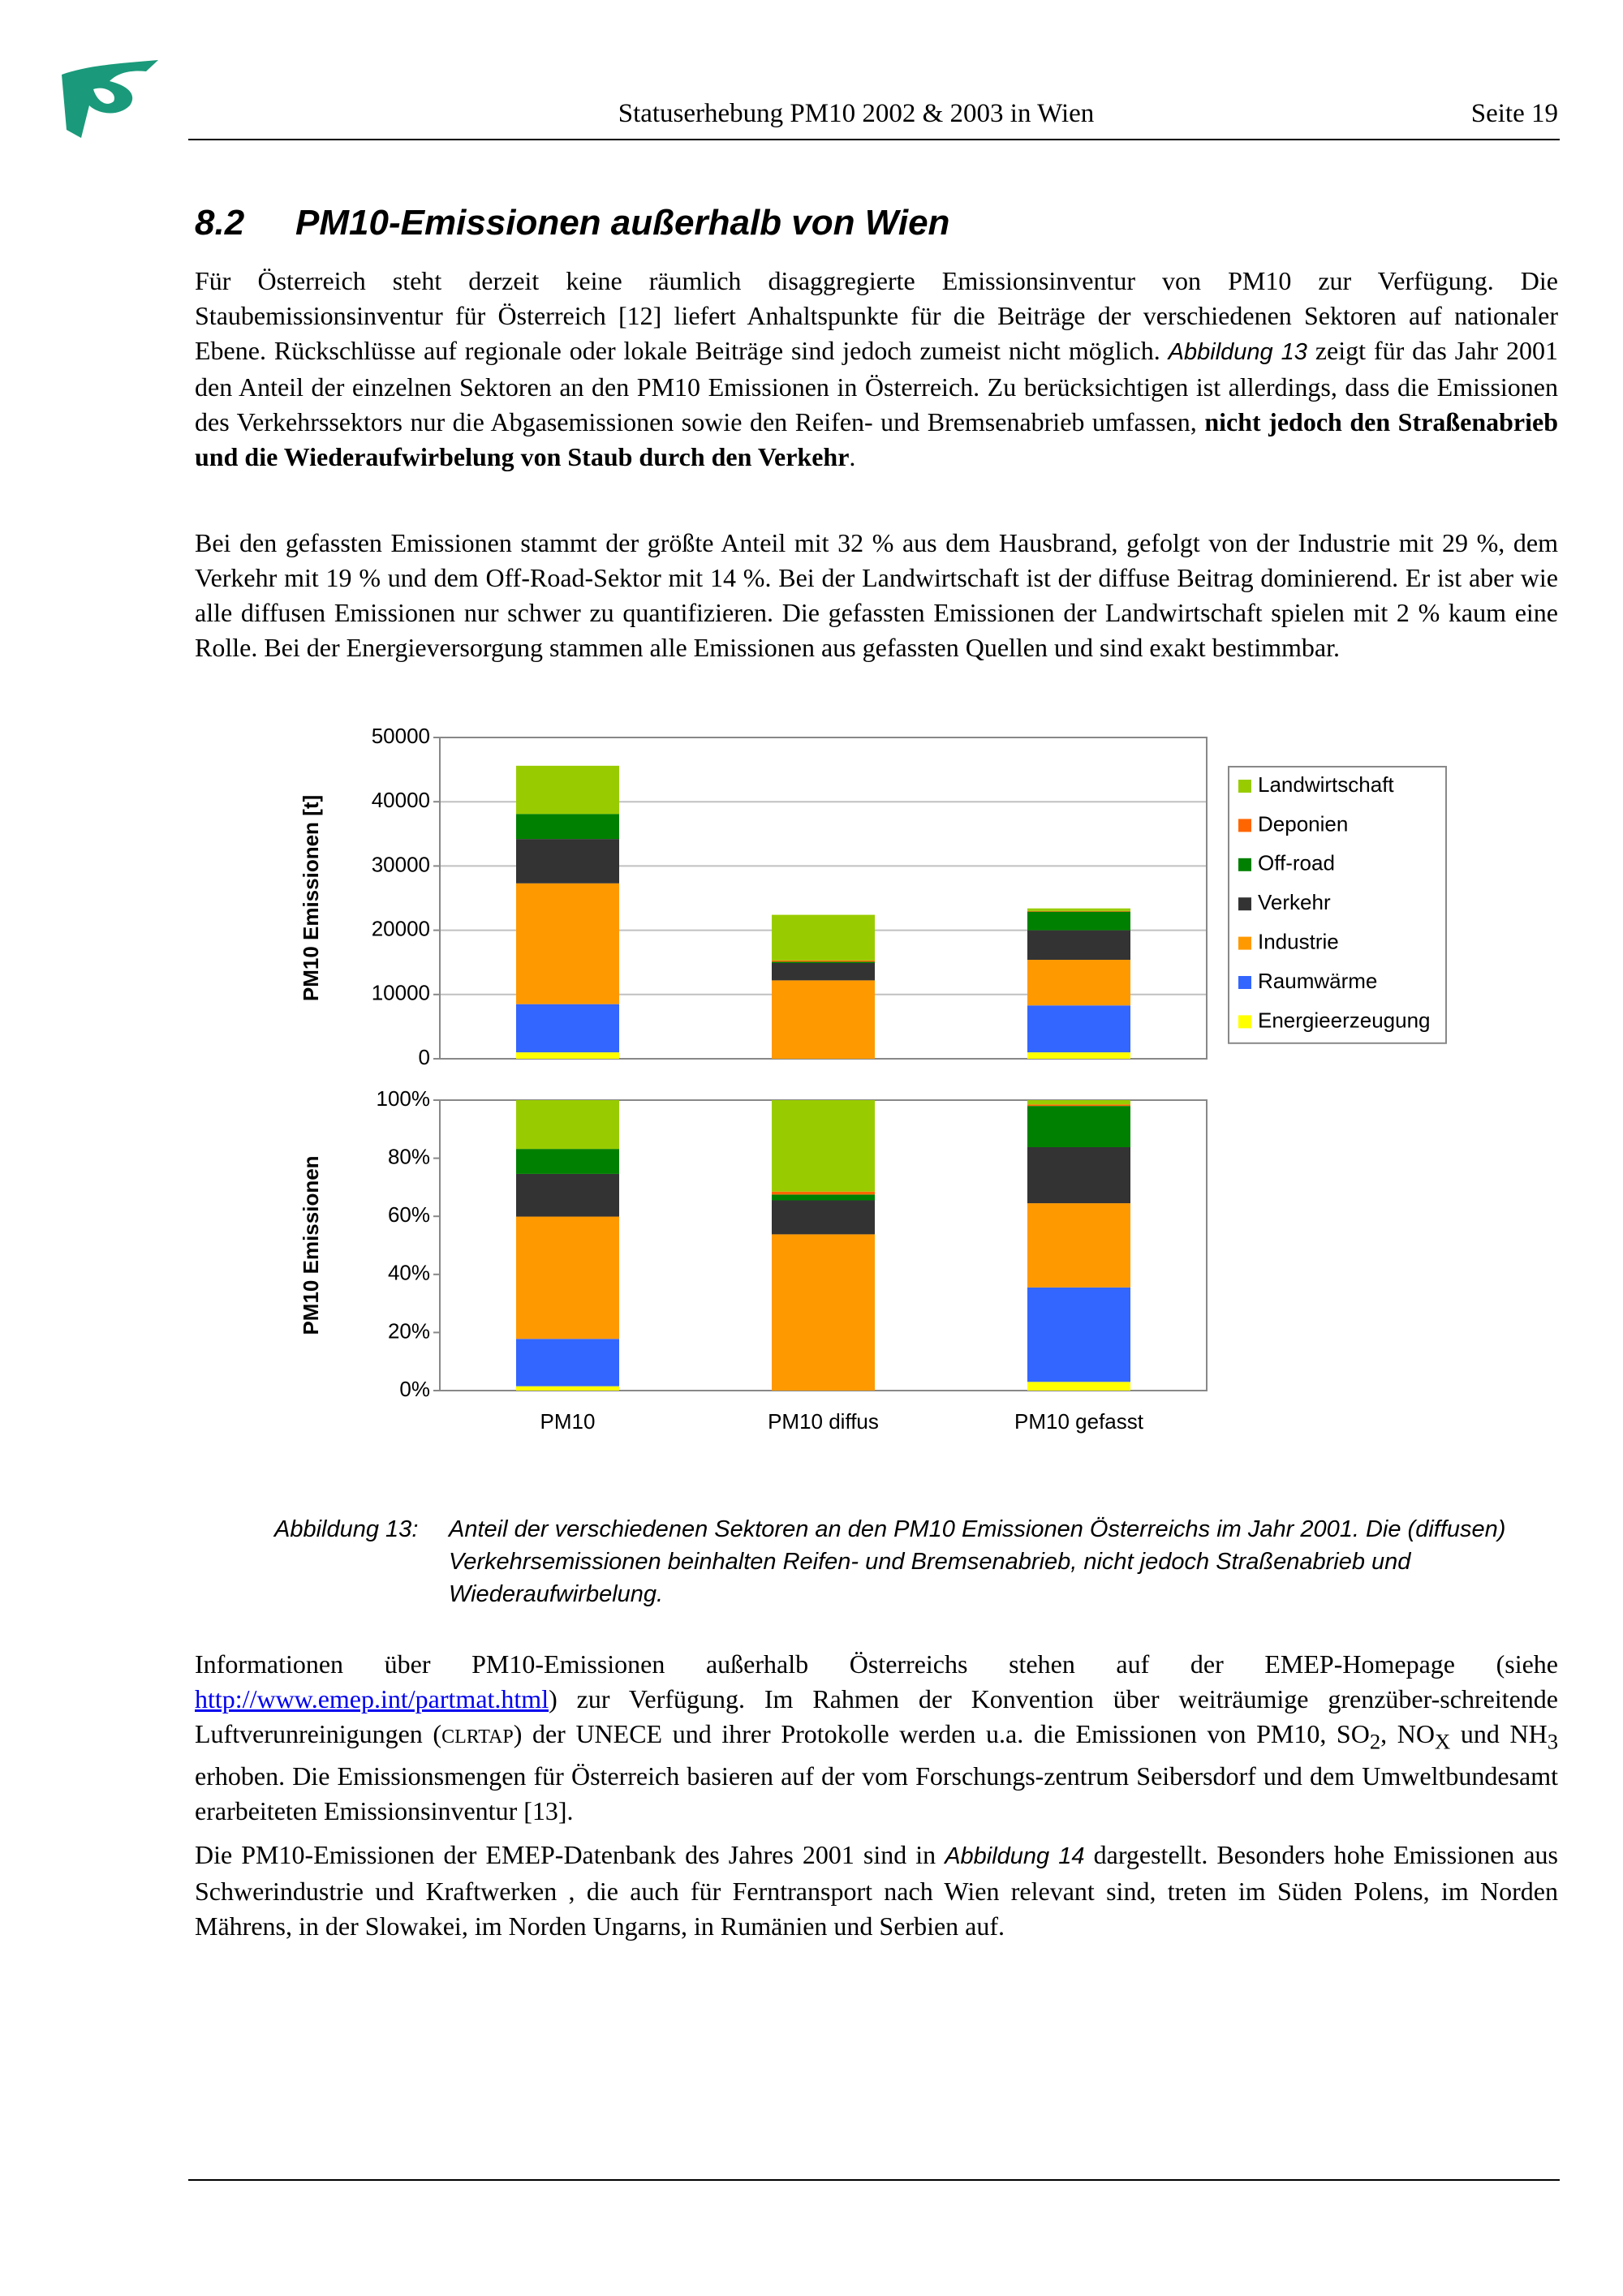 Image resolution: width=1623 pixels, height=2296 pixels. Describe the element at coordinates (622, 223) in the screenshot. I see `section-title: PM10-Emissionen außerhalb von Wien` at that location.